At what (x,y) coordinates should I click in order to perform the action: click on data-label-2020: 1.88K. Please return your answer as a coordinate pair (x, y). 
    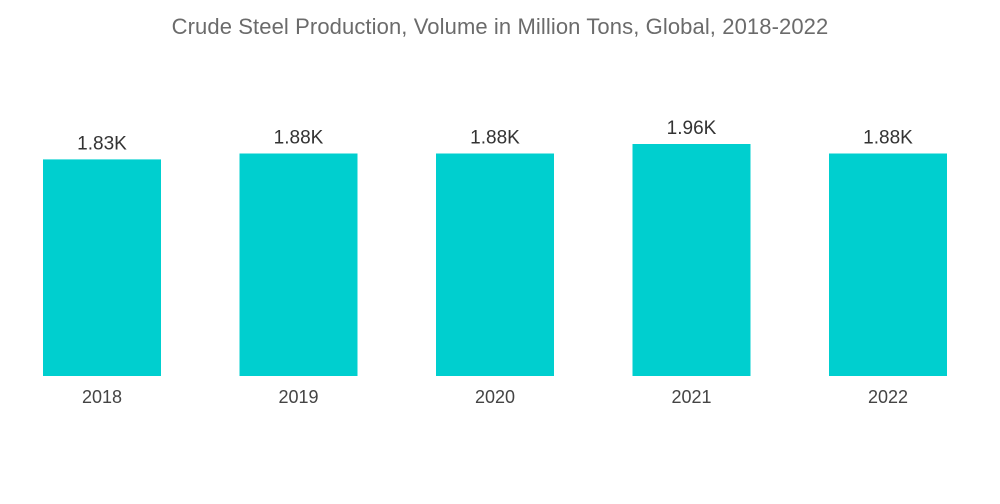
    Looking at the image, I should click on (495, 138).